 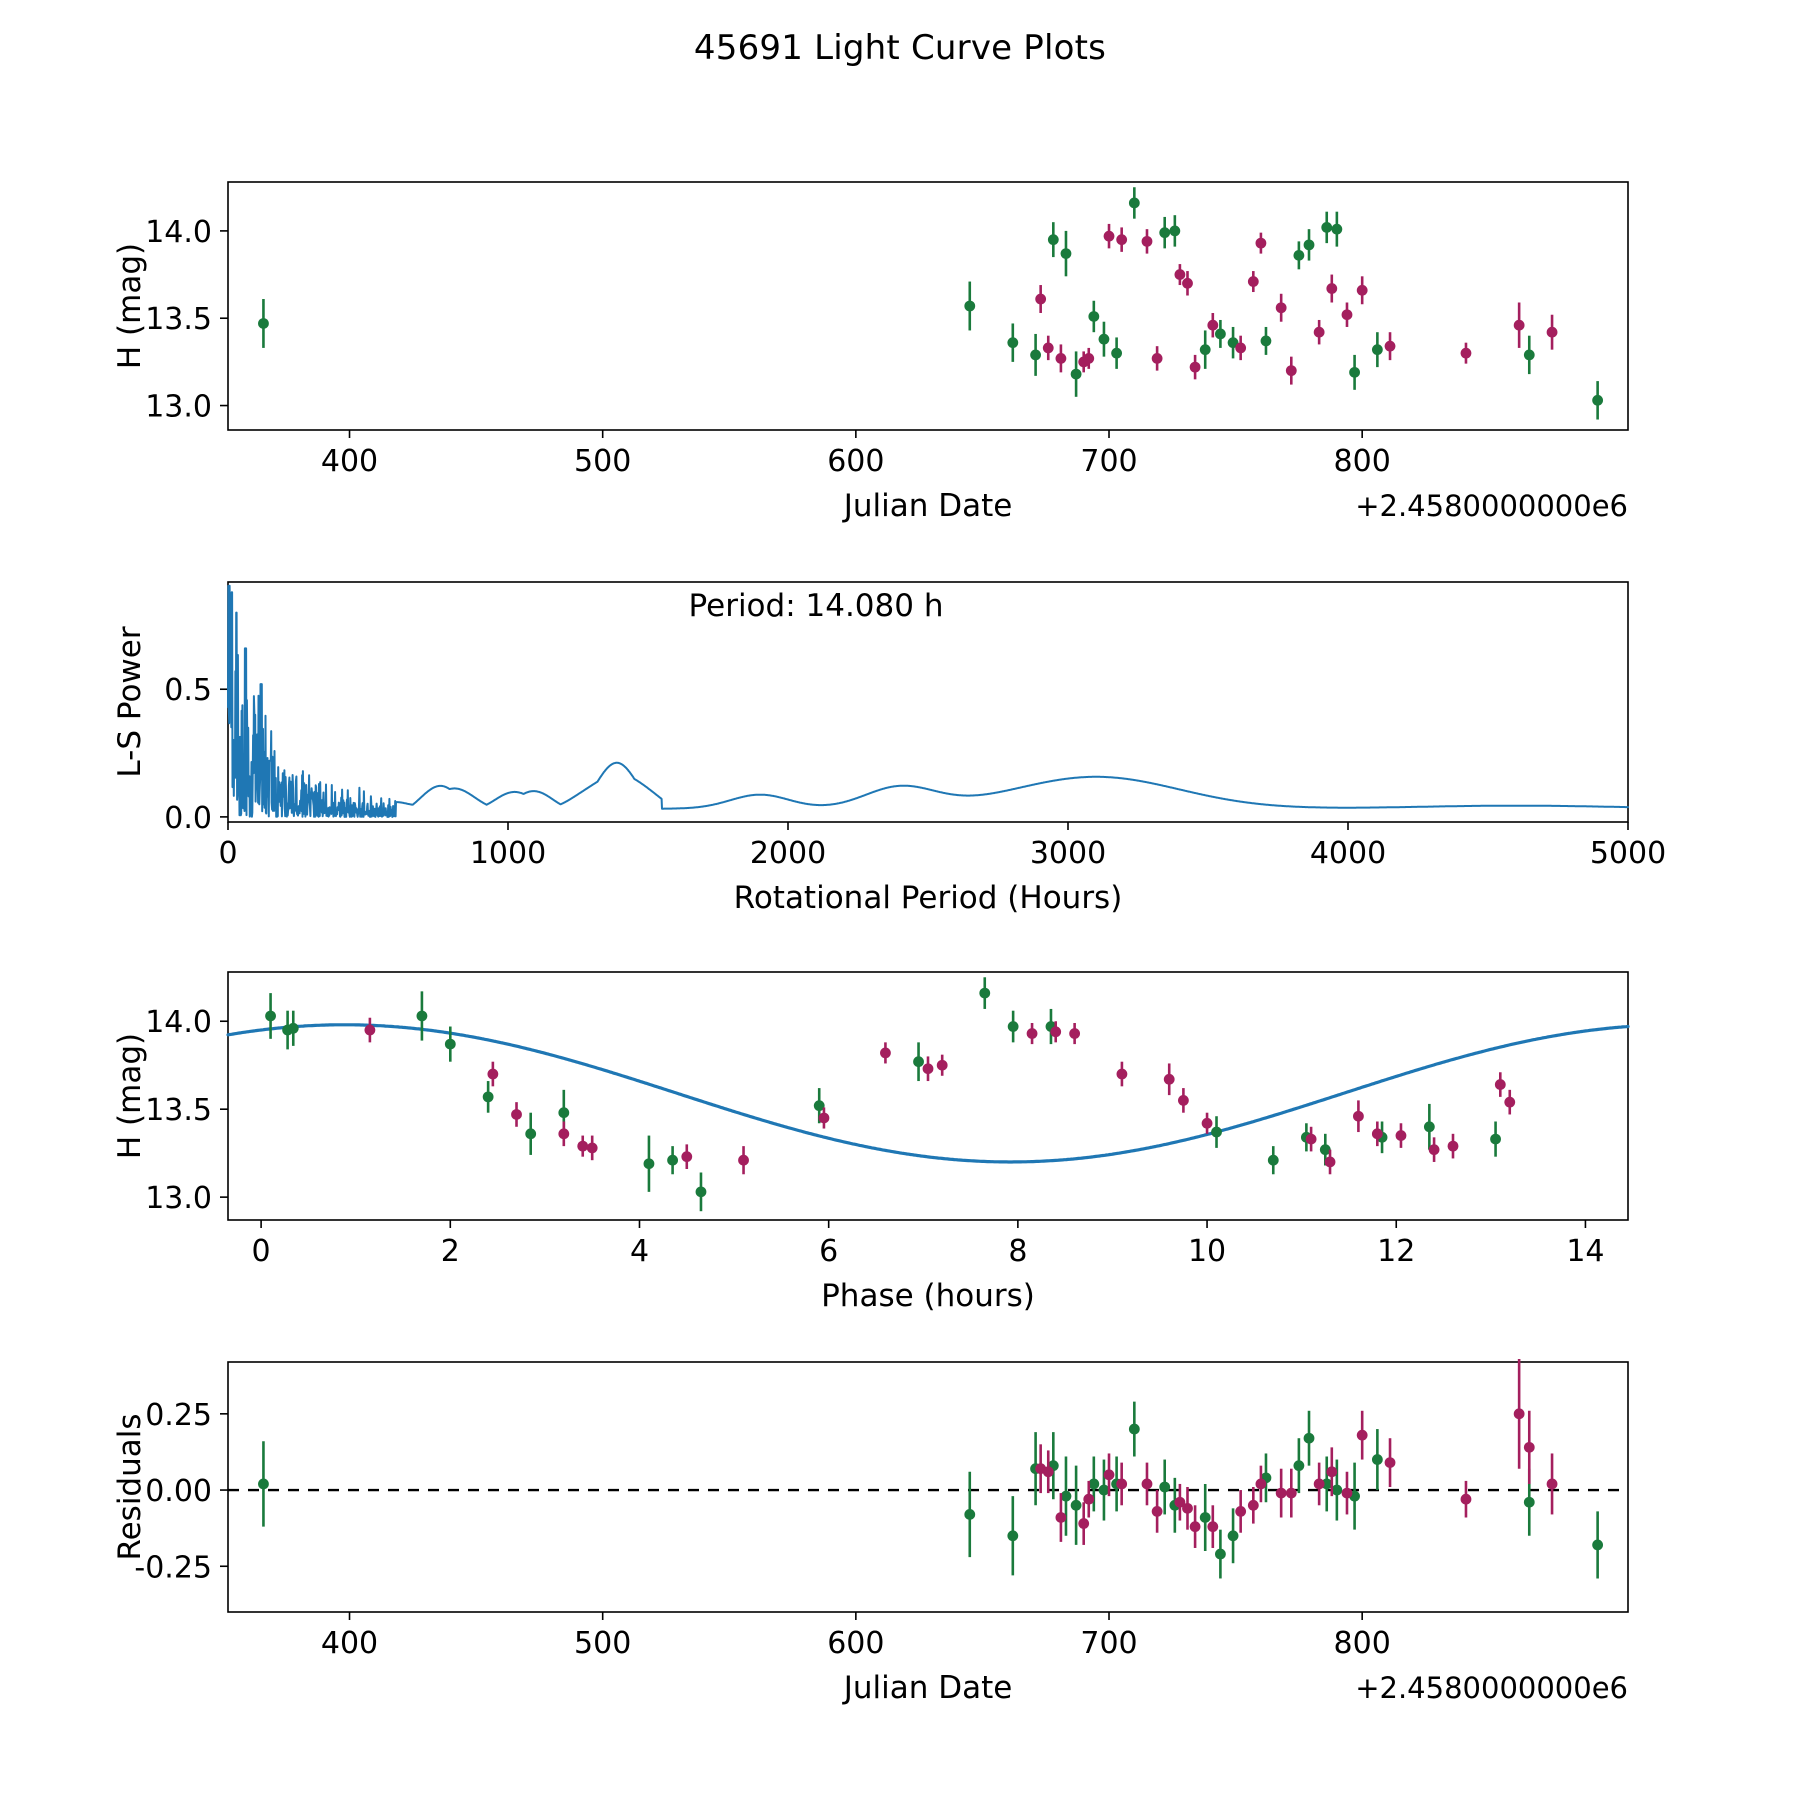 What do you see at coordinates (928, 898) in the screenshot?
I see `periodogram-xaxis-label: Rotational Period (Hours)` at bounding box center [928, 898].